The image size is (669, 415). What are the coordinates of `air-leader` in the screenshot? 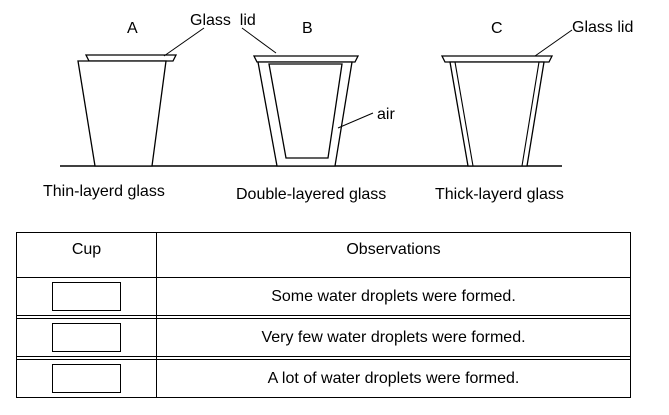 It's located at (355, 120).